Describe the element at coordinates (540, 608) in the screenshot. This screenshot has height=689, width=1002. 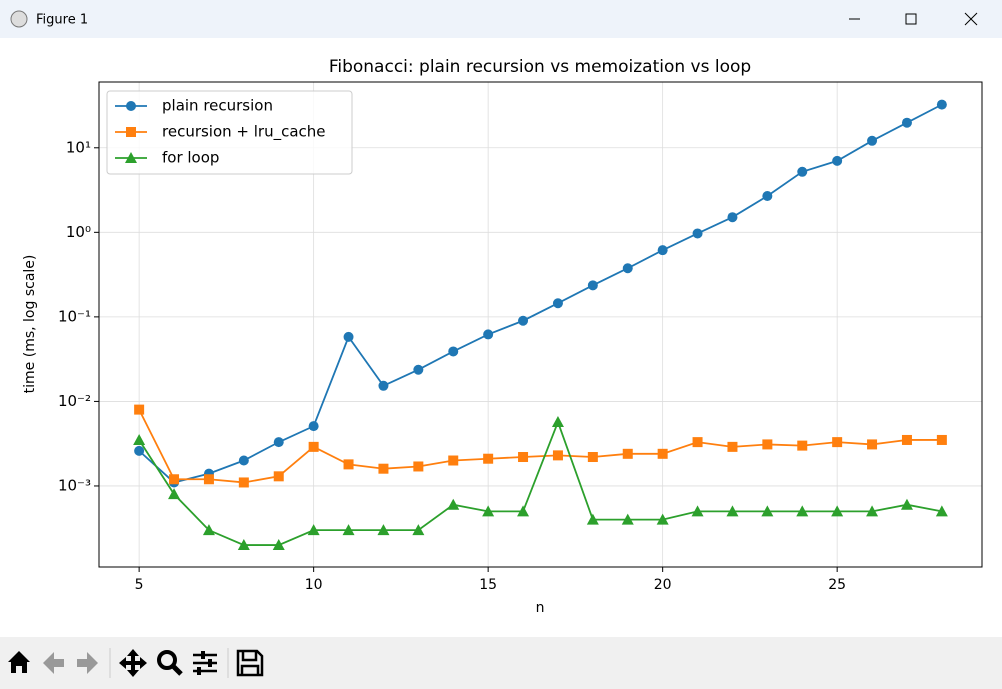
I see `x-axis-label: n` at that location.